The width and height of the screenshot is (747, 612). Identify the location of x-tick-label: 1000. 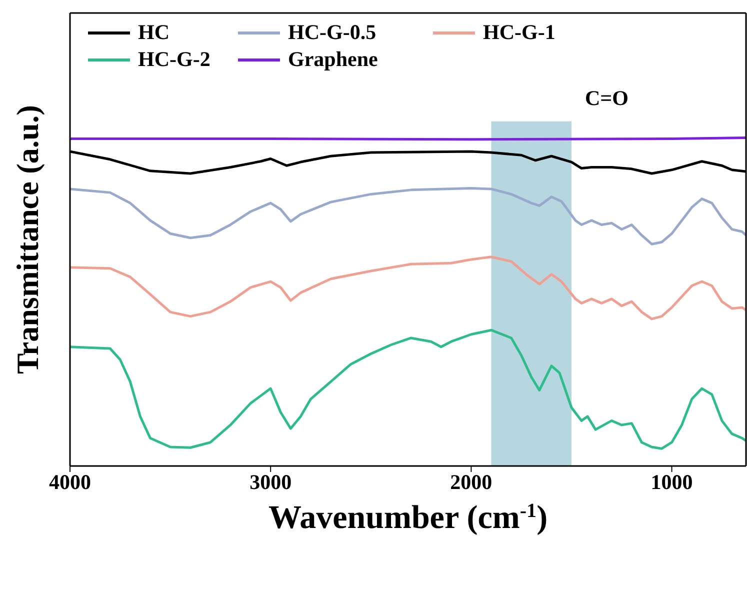
(671, 482).